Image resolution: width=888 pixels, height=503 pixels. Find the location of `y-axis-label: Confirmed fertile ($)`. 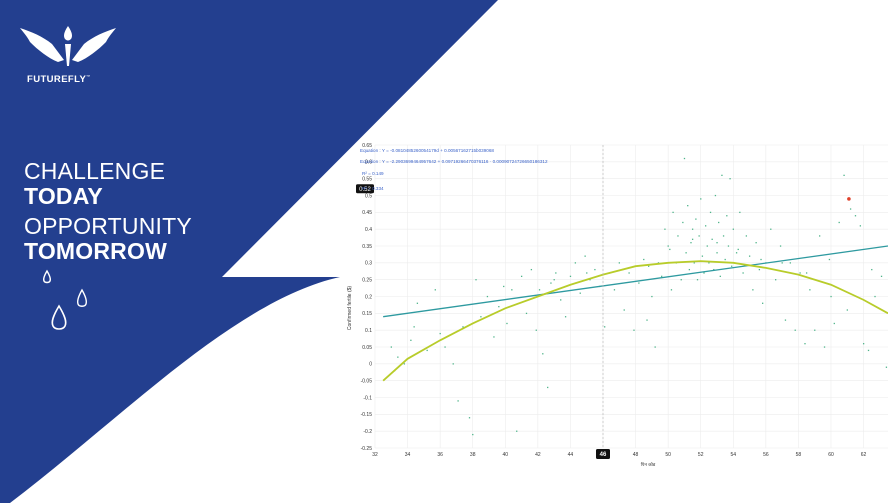

y-axis-label: Confirmed fertile ($) is located at coordinates (350, 308).